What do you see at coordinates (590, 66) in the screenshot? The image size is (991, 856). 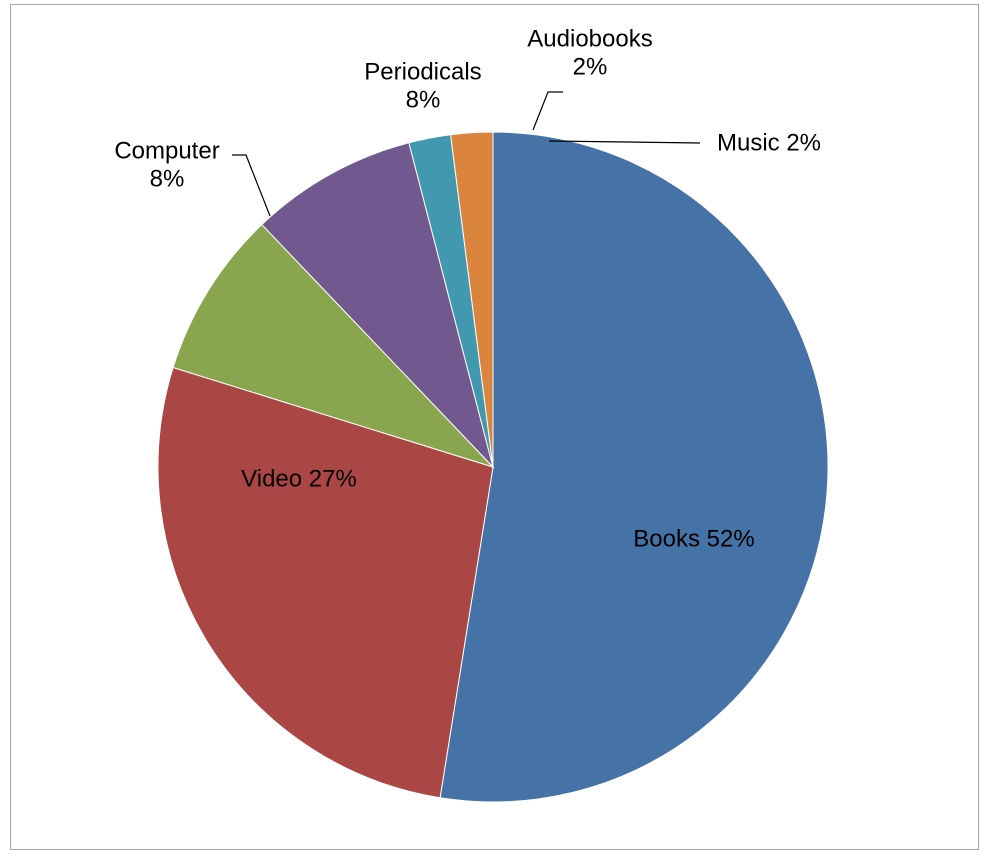 I see `data-label-line: 2%` at bounding box center [590, 66].